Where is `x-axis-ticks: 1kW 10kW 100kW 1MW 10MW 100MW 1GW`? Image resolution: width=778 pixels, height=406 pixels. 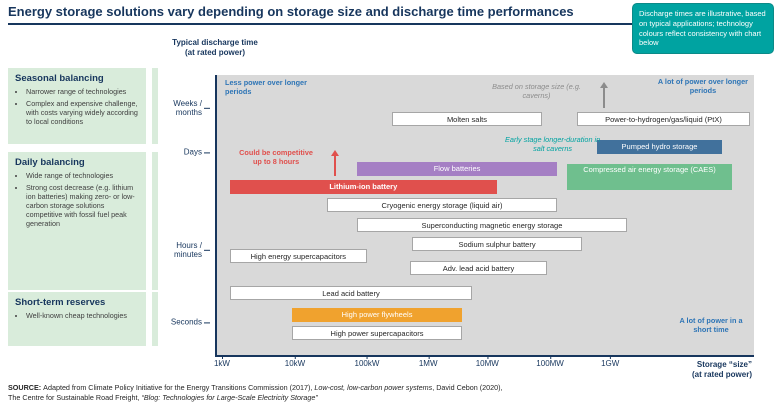
x-axis-ticks: 1kW 10kW 100kW 1MW 10MW 100MW 1GW is located at coordinates (482, 363).